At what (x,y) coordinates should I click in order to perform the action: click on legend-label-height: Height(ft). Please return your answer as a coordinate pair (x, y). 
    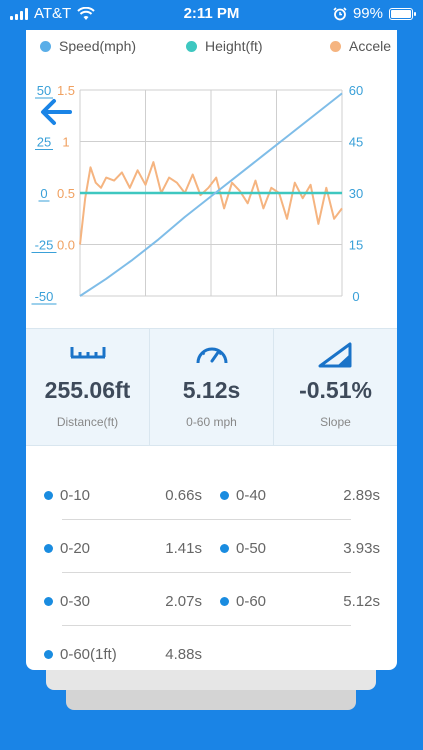
    Looking at the image, I should click on (234, 46).